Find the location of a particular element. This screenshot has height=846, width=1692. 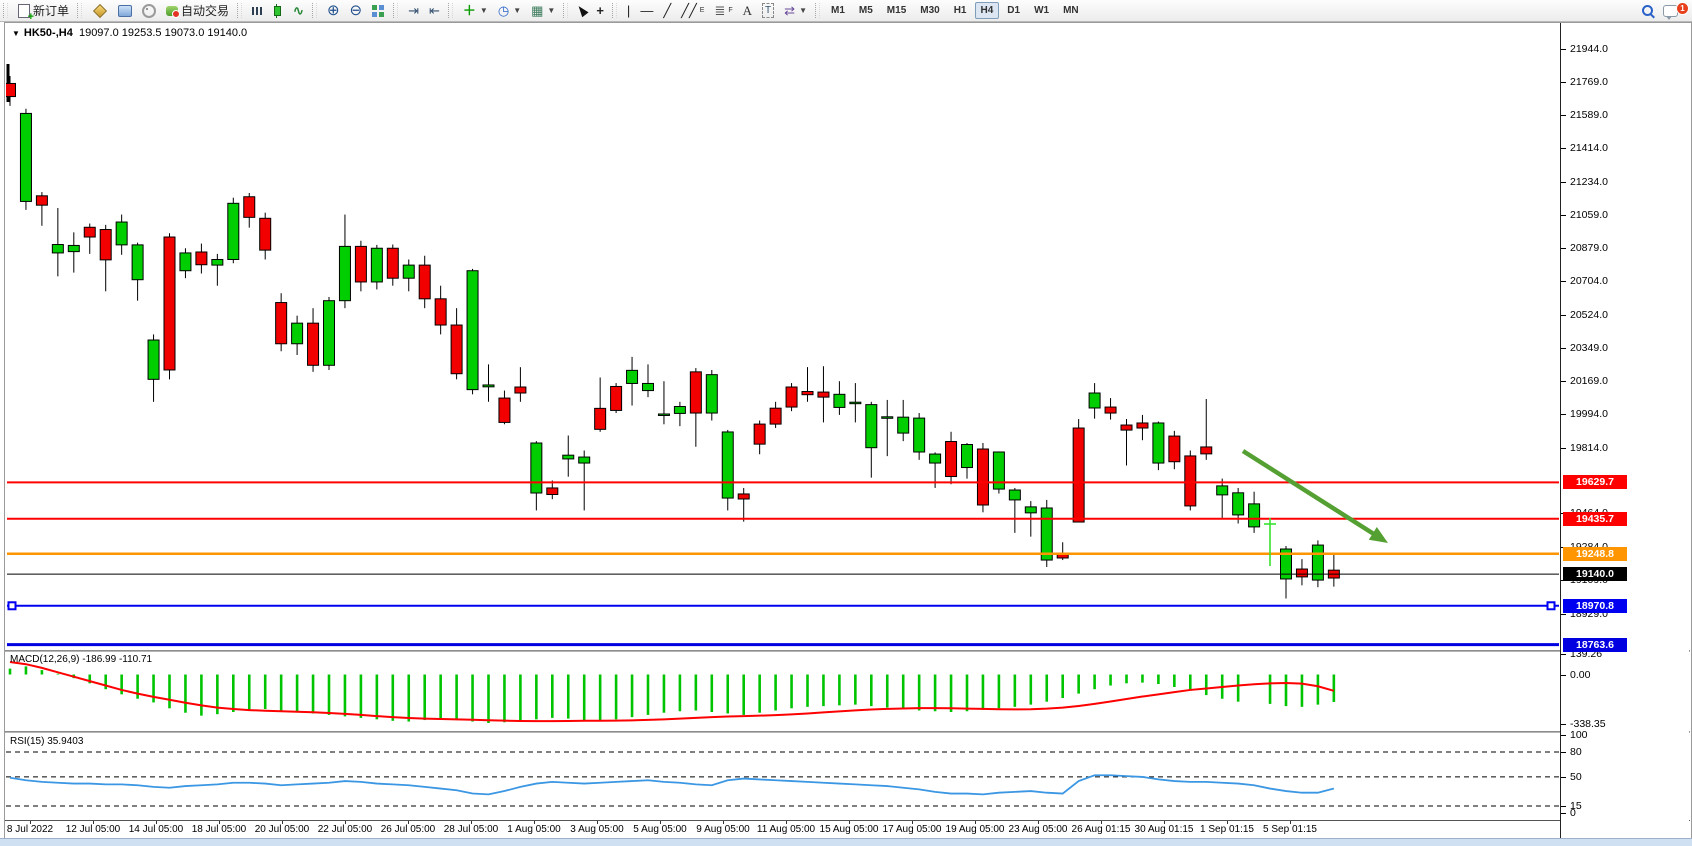

price-level-badge: 19435.7 is located at coordinates (1595, 518).